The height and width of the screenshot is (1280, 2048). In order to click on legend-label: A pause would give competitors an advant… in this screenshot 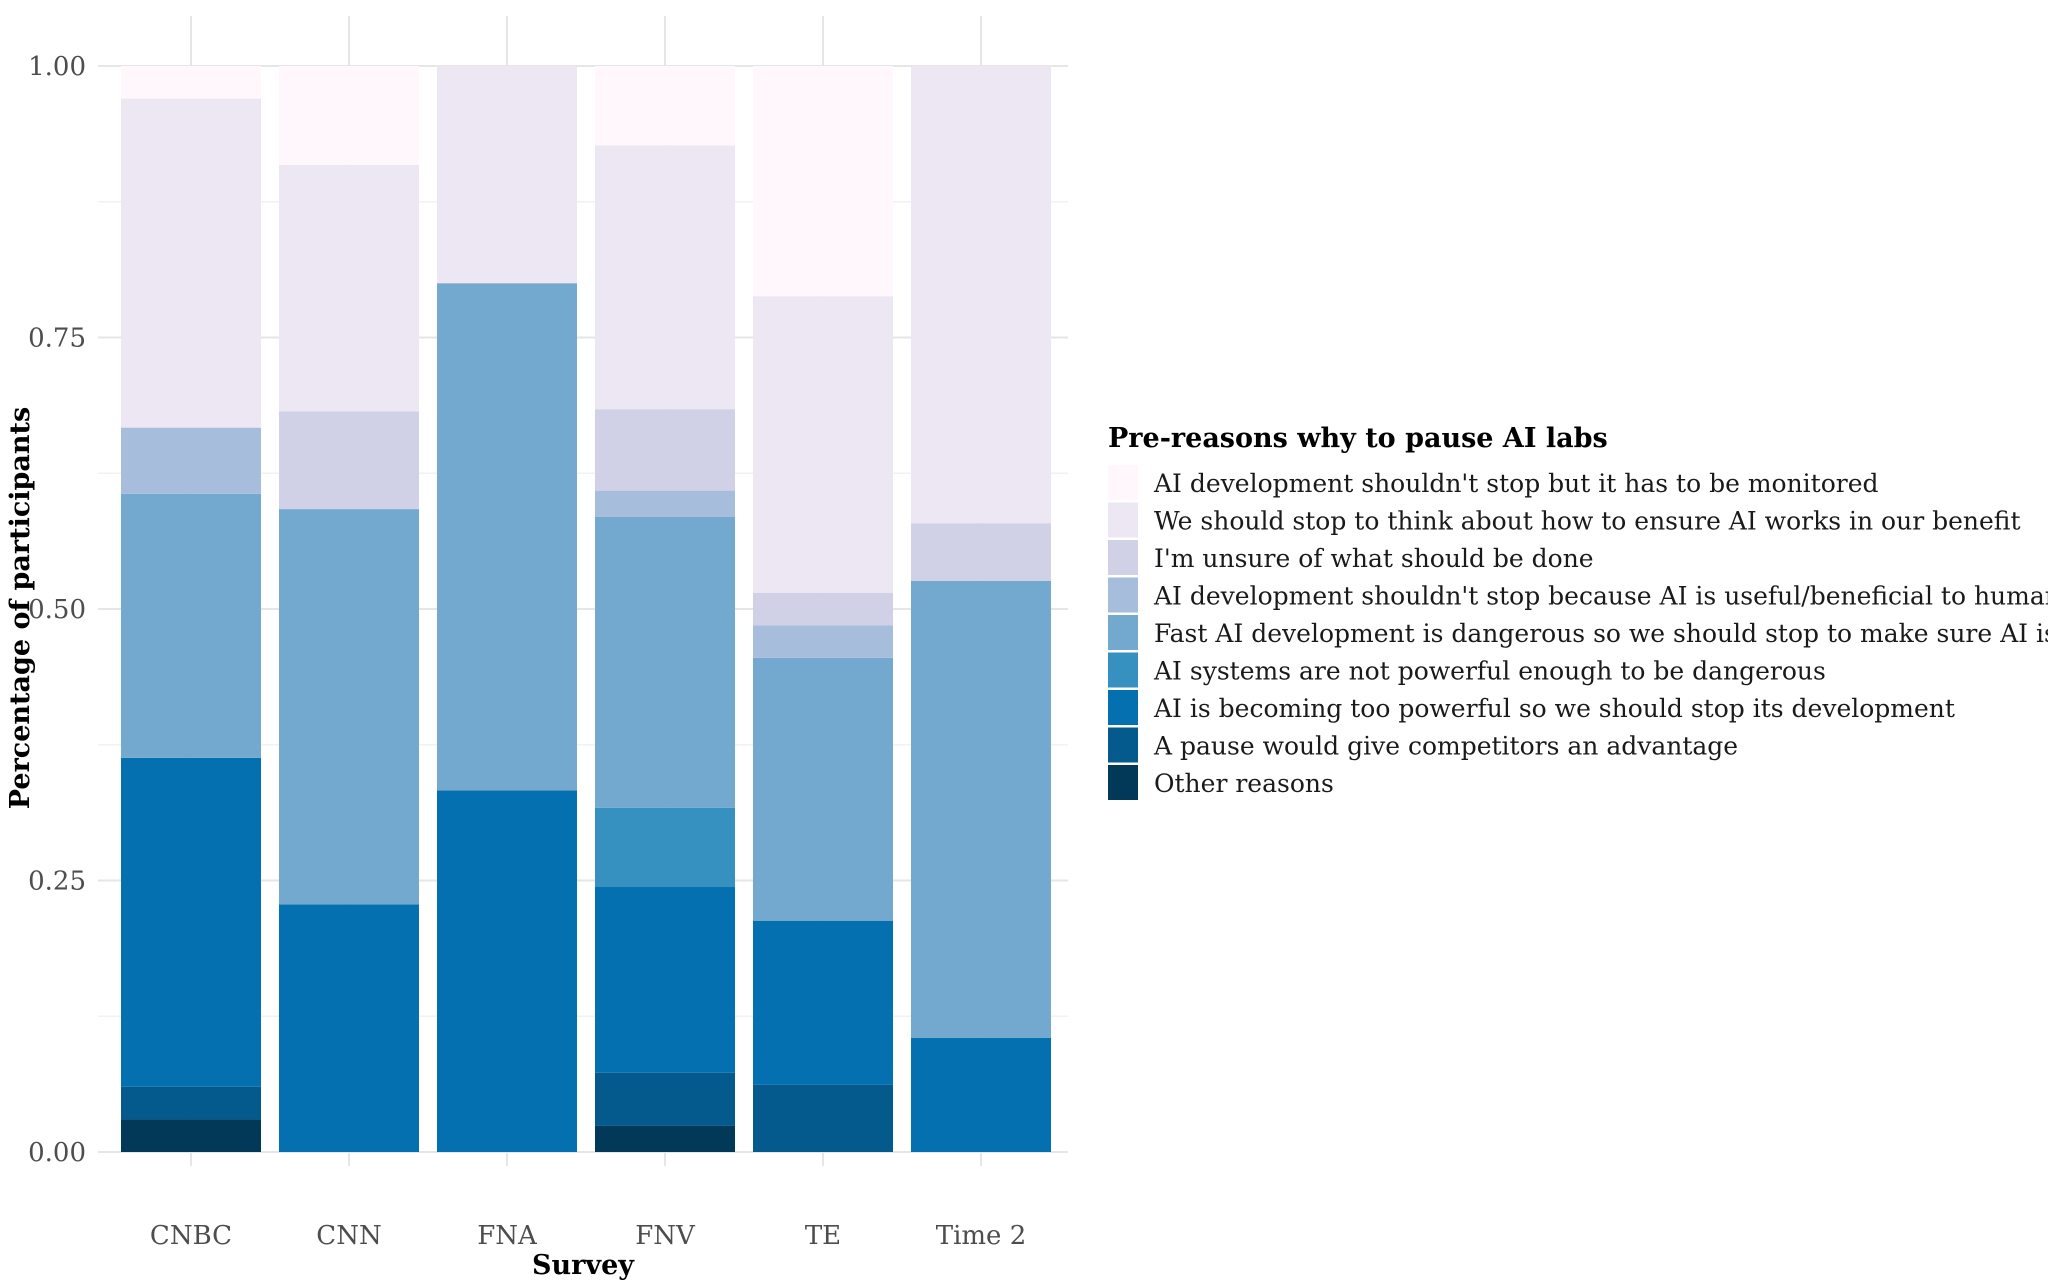, I will do `click(1445, 746)`.